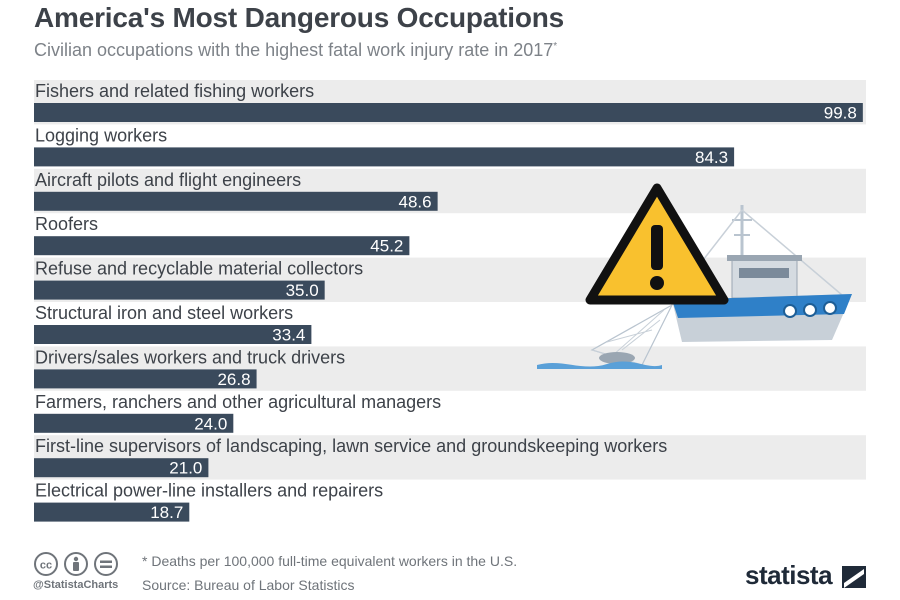 The width and height of the screenshot is (900, 600). What do you see at coordinates (415, 201) in the screenshot?
I see `value-label: 48.6` at bounding box center [415, 201].